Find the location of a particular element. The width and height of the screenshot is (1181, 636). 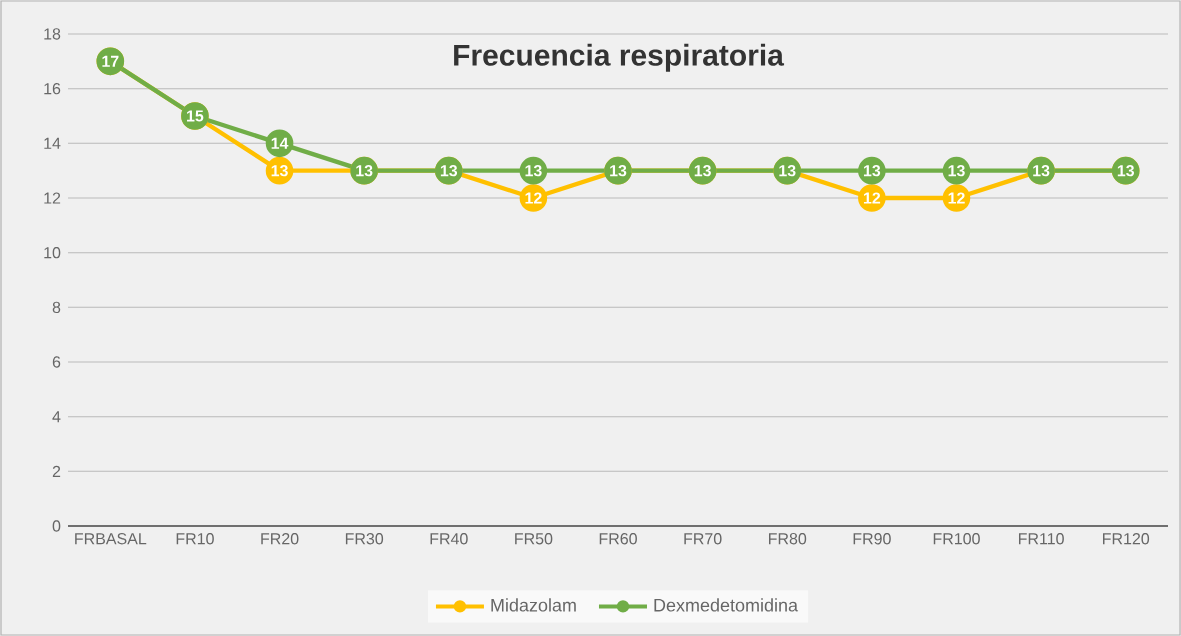

data-label: 15 is located at coordinates (195, 116).